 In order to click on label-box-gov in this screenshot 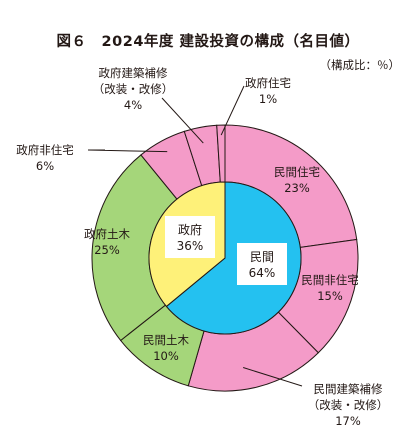, I will do `click(190, 237)`.